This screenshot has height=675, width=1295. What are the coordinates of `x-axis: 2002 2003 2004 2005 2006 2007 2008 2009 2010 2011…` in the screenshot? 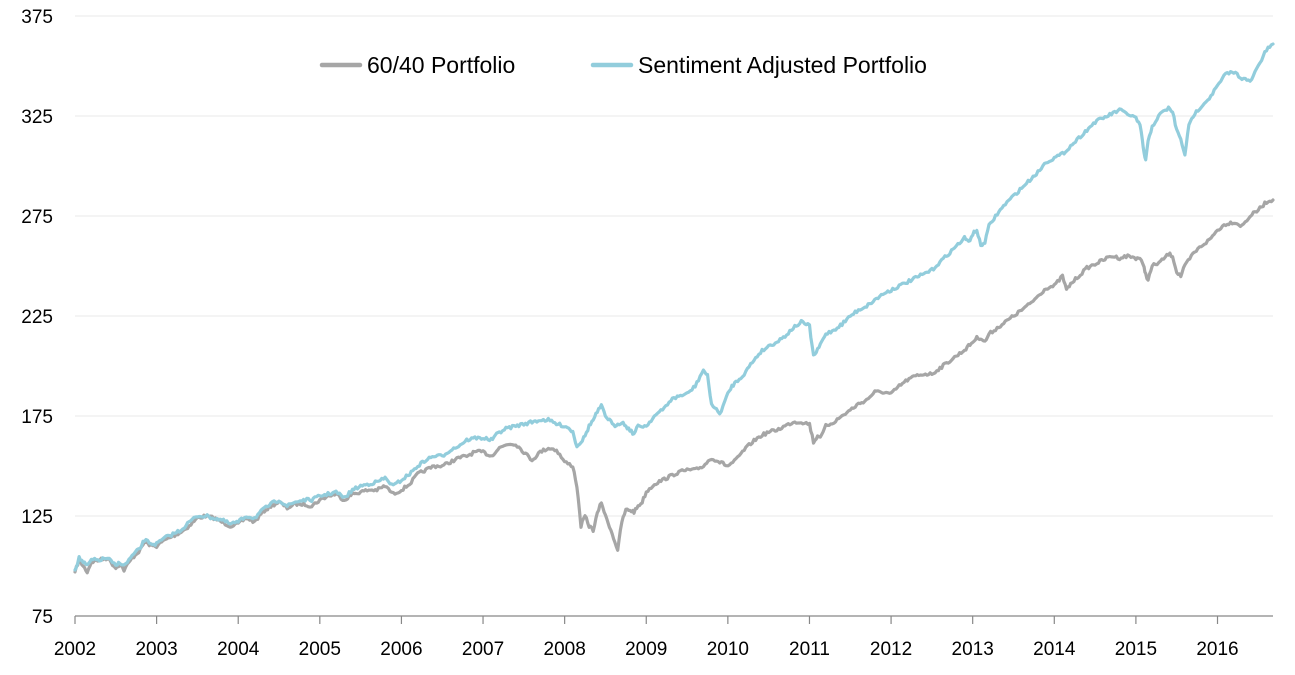 It's located at (663, 637).